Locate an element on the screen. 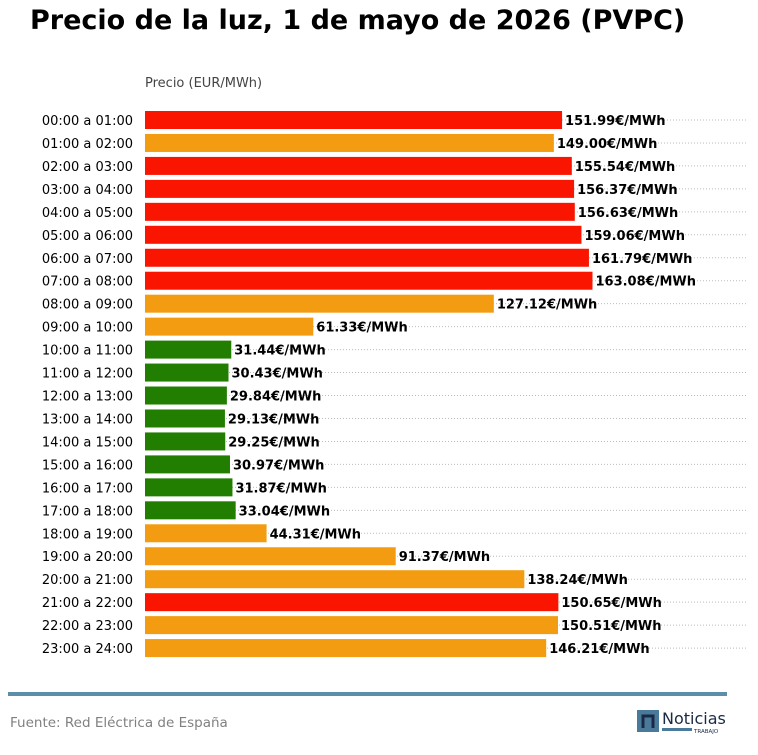 This screenshot has height=755, width=758. data-label: 127.12€/MWh is located at coordinates (547, 305).